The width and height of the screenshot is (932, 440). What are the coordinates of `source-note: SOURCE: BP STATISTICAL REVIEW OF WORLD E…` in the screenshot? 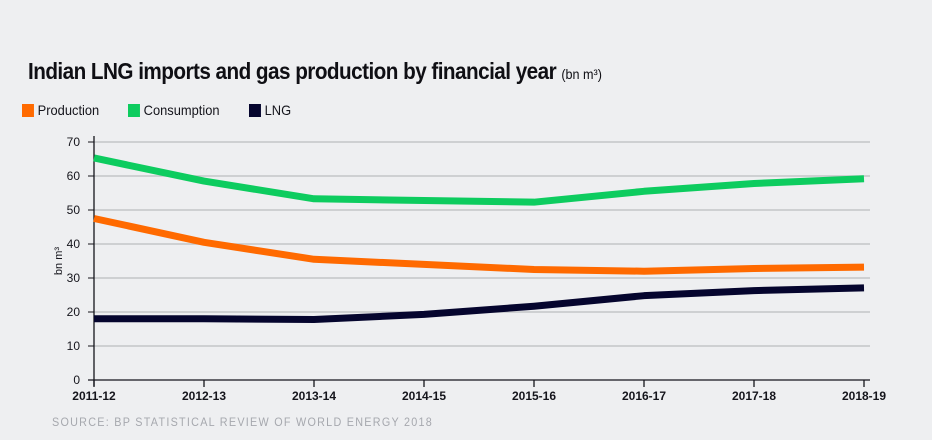 It's located at (243, 422).